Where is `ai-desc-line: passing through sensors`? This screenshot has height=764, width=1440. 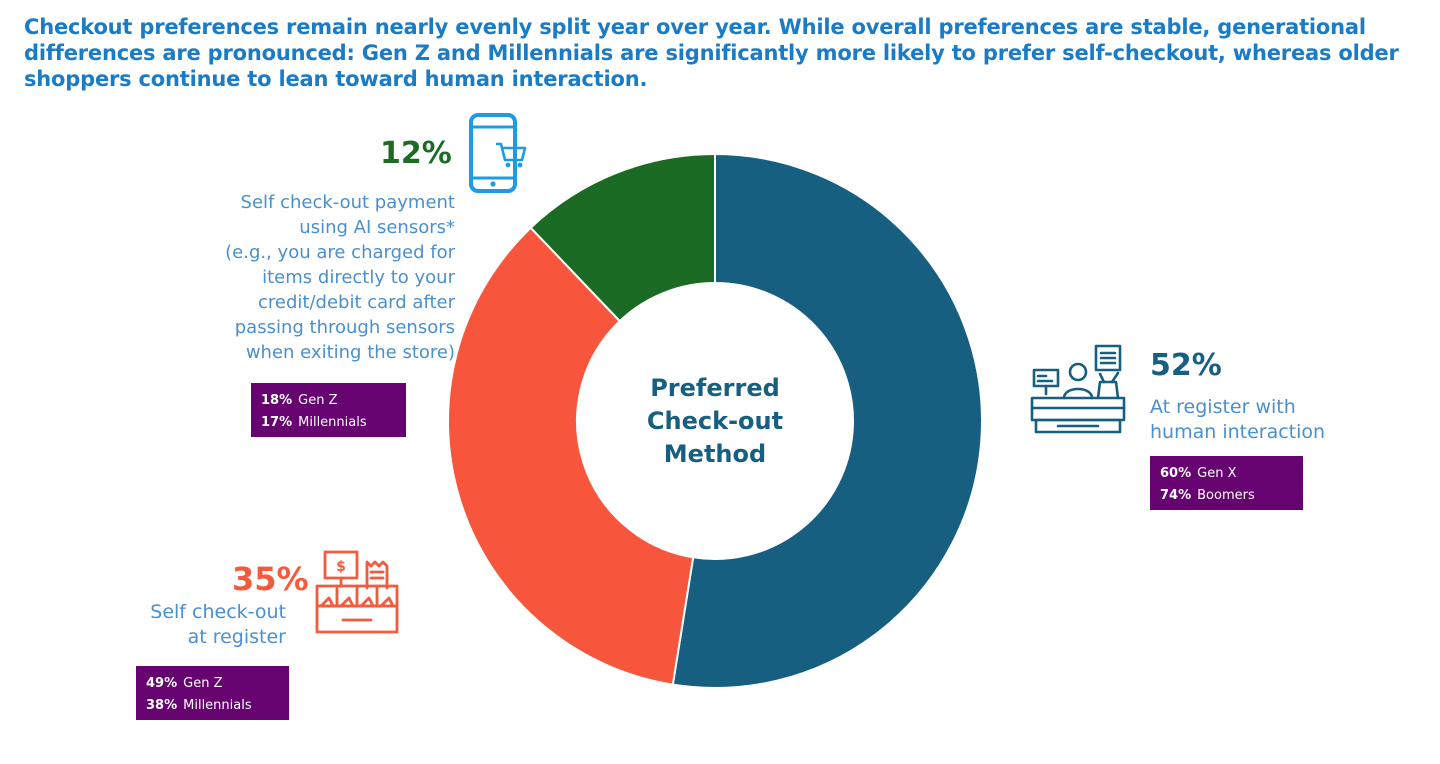 ai-desc-line: passing through sensors is located at coordinates (344, 327).